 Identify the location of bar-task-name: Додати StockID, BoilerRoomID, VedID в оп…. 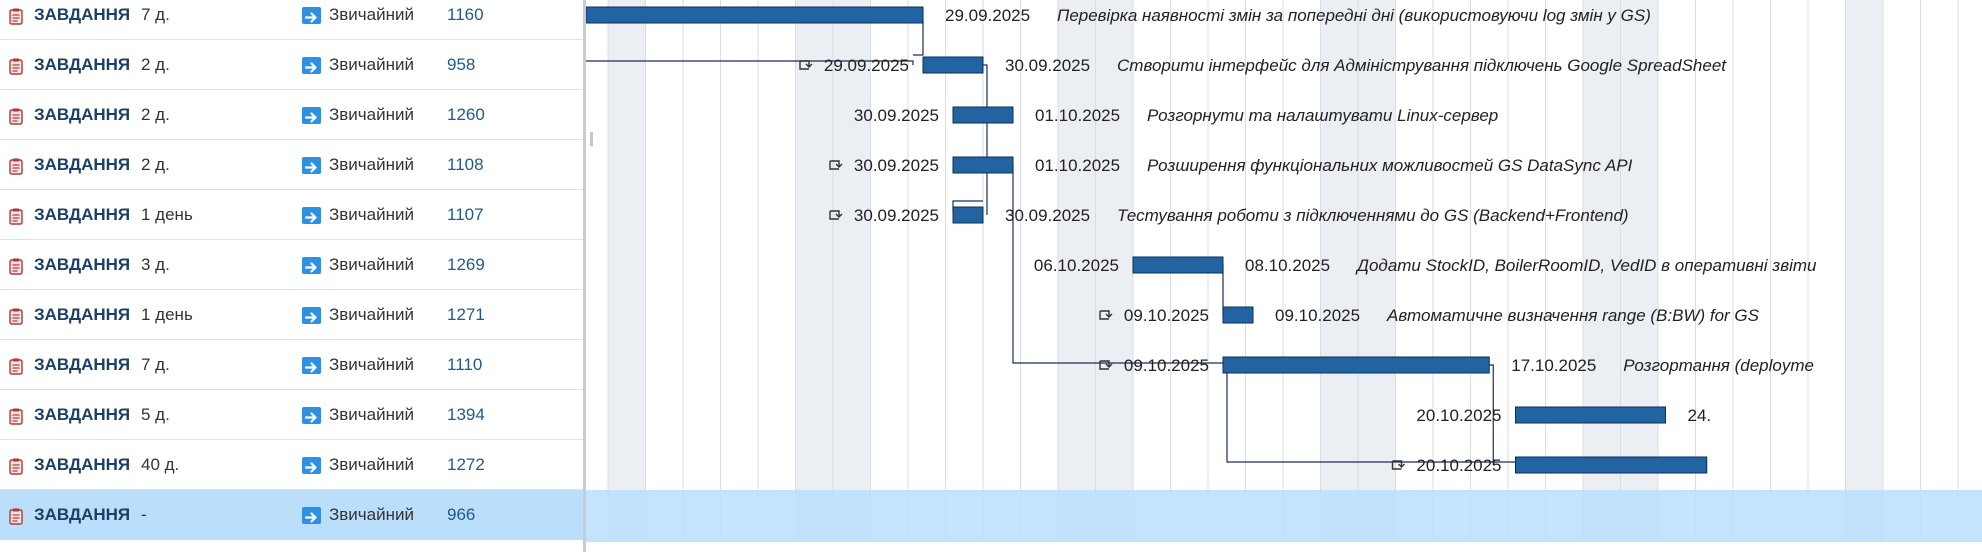
(1586, 265).